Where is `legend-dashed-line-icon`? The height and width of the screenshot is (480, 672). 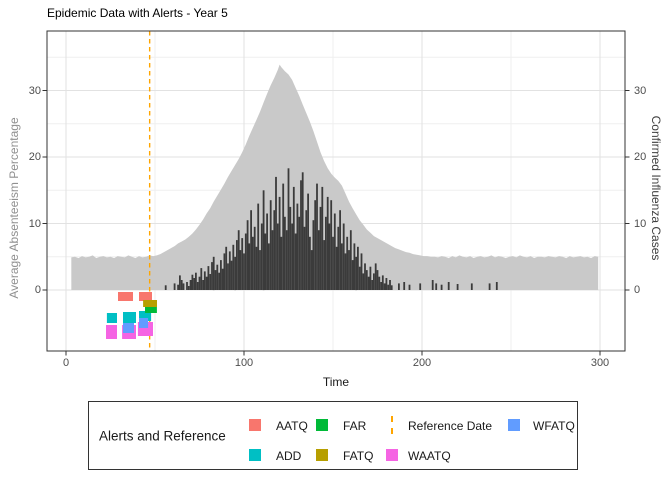
legend-dashed-line-icon is located at coordinates (392, 425).